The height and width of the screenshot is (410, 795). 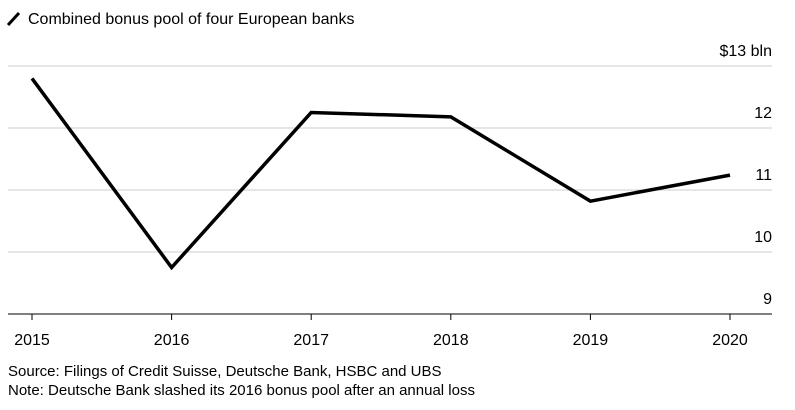 What do you see at coordinates (767, 299) in the screenshot?
I see `y-tick-label-9: 9` at bounding box center [767, 299].